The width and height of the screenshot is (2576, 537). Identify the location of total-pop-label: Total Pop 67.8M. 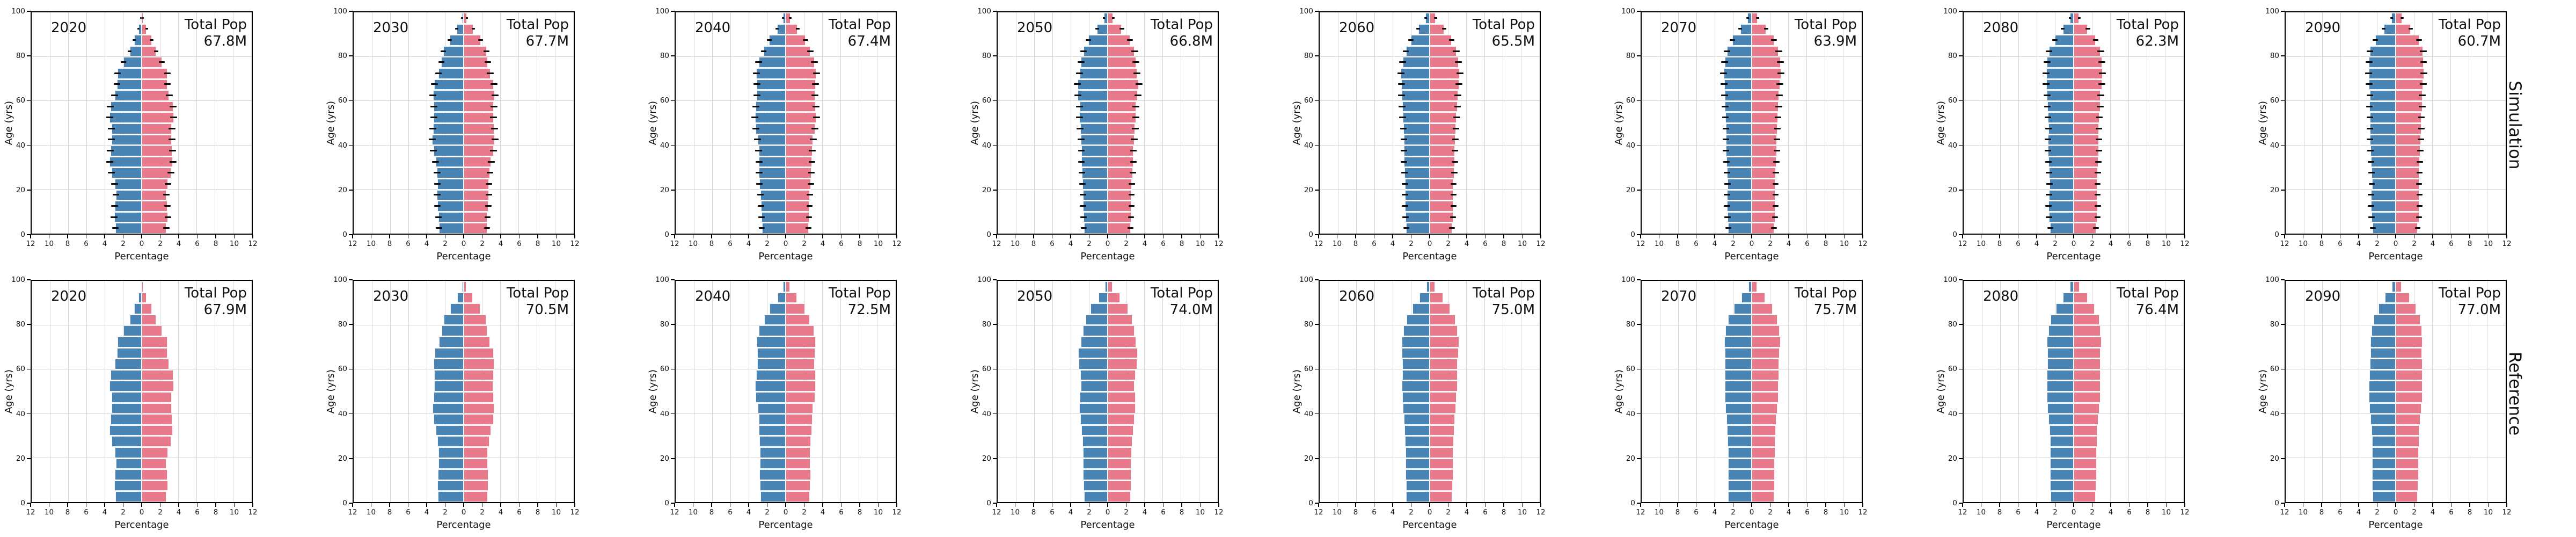
(216, 33).